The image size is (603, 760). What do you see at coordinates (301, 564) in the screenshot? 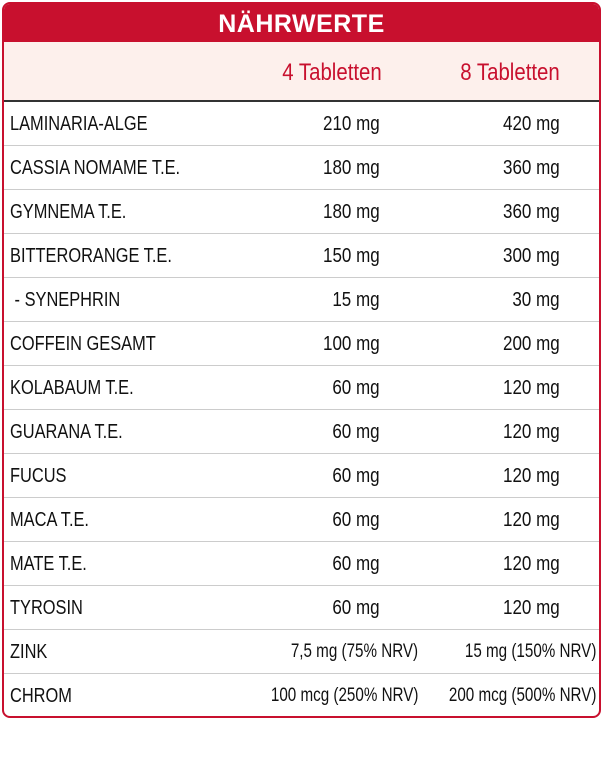
I see `table-row: MATE T.E. 60 mg 120 mg` at bounding box center [301, 564].